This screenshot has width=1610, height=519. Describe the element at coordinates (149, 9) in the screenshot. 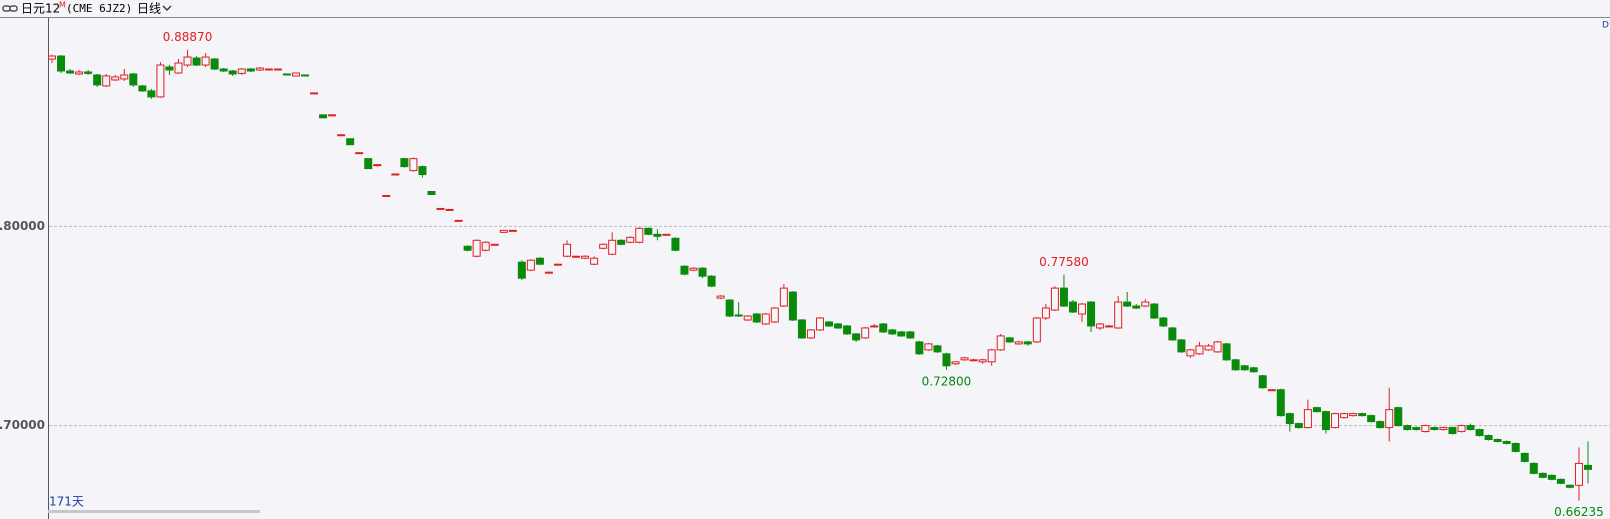

I see `period-selector: 日线` at that location.